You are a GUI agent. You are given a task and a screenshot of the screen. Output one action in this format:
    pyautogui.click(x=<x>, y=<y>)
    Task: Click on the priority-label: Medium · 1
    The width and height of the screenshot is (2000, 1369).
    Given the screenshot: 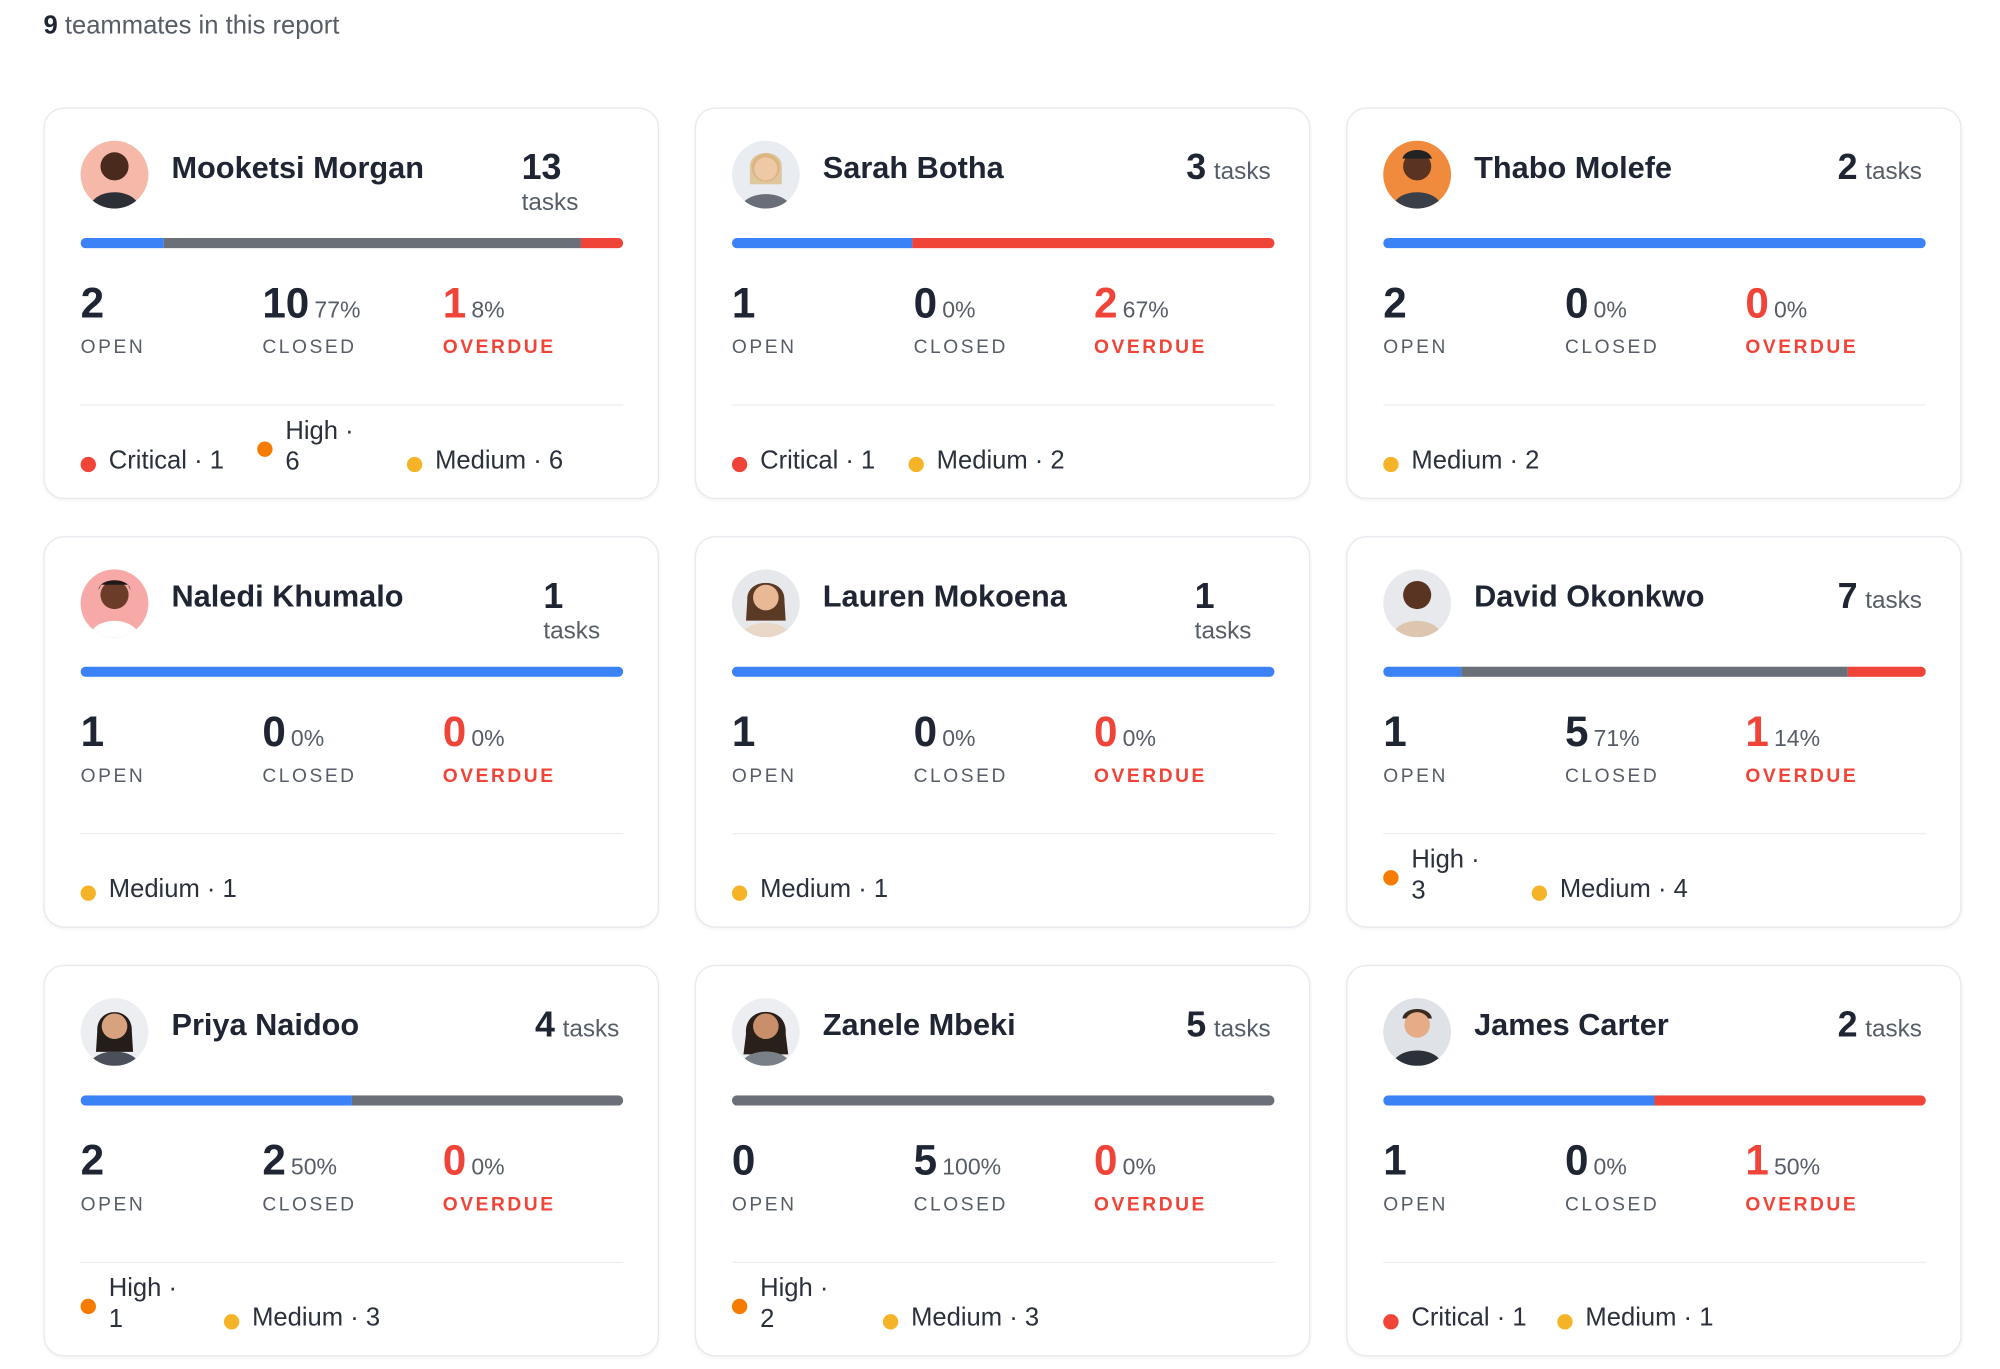 What is the action you would take?
    pyautogui.click(x=1649, y=1318)
    